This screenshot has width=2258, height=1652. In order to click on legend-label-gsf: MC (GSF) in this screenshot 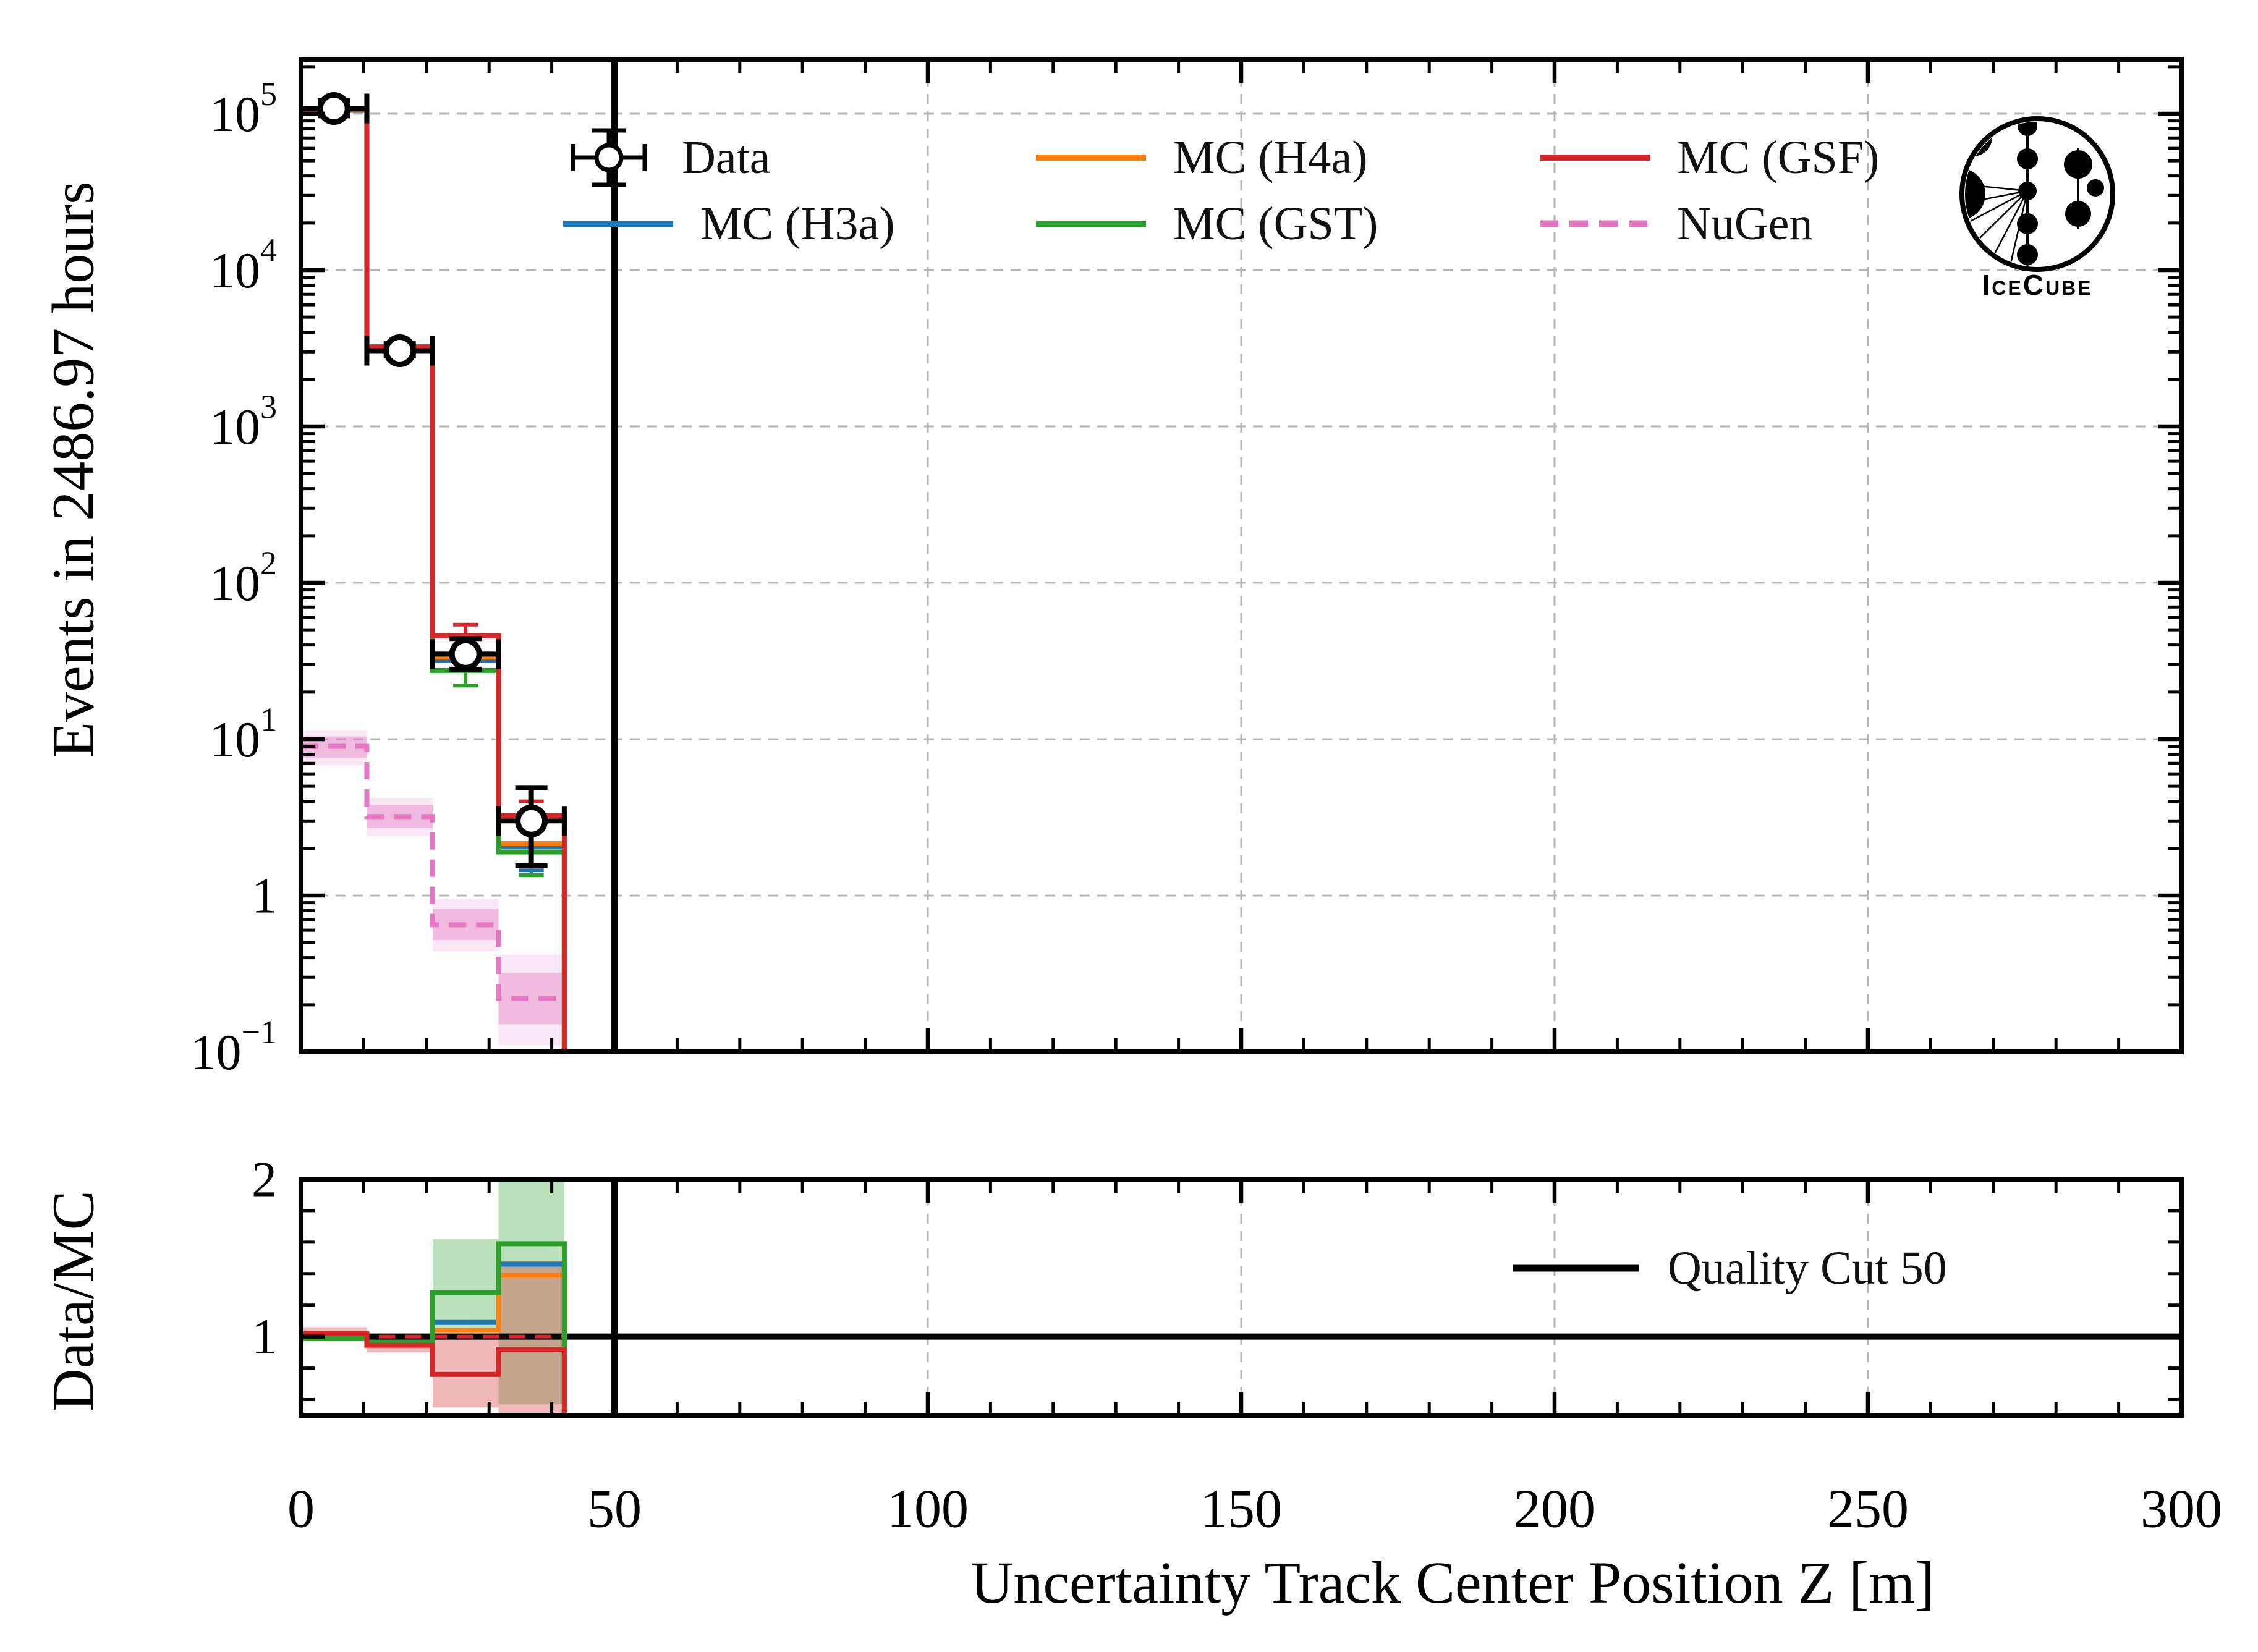, I will do `click(1778, 158)`.